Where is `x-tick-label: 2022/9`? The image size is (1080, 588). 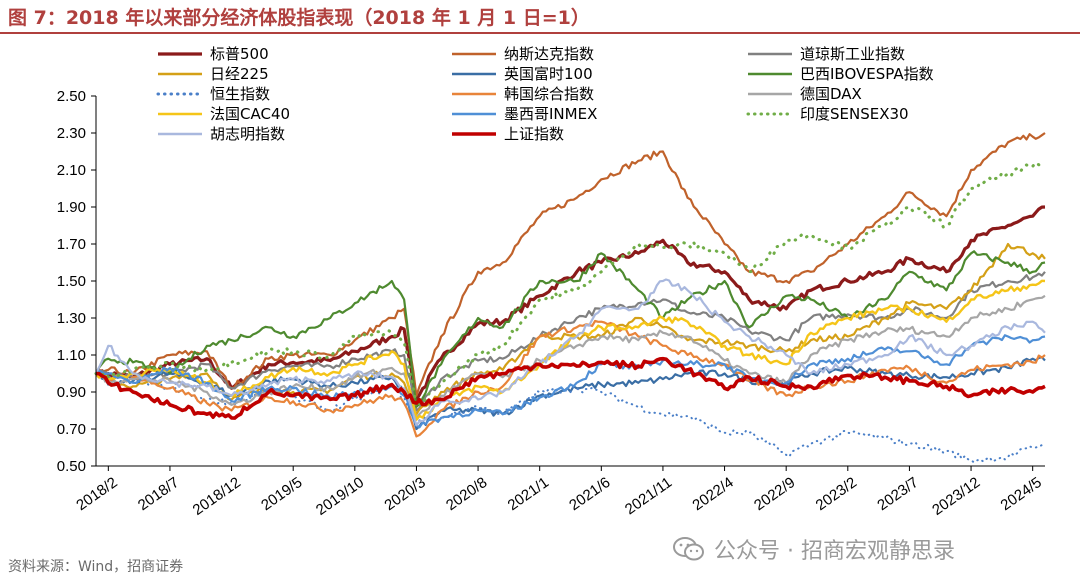 x-tick-label: 2022/9 is located at coordinates (774, 494).